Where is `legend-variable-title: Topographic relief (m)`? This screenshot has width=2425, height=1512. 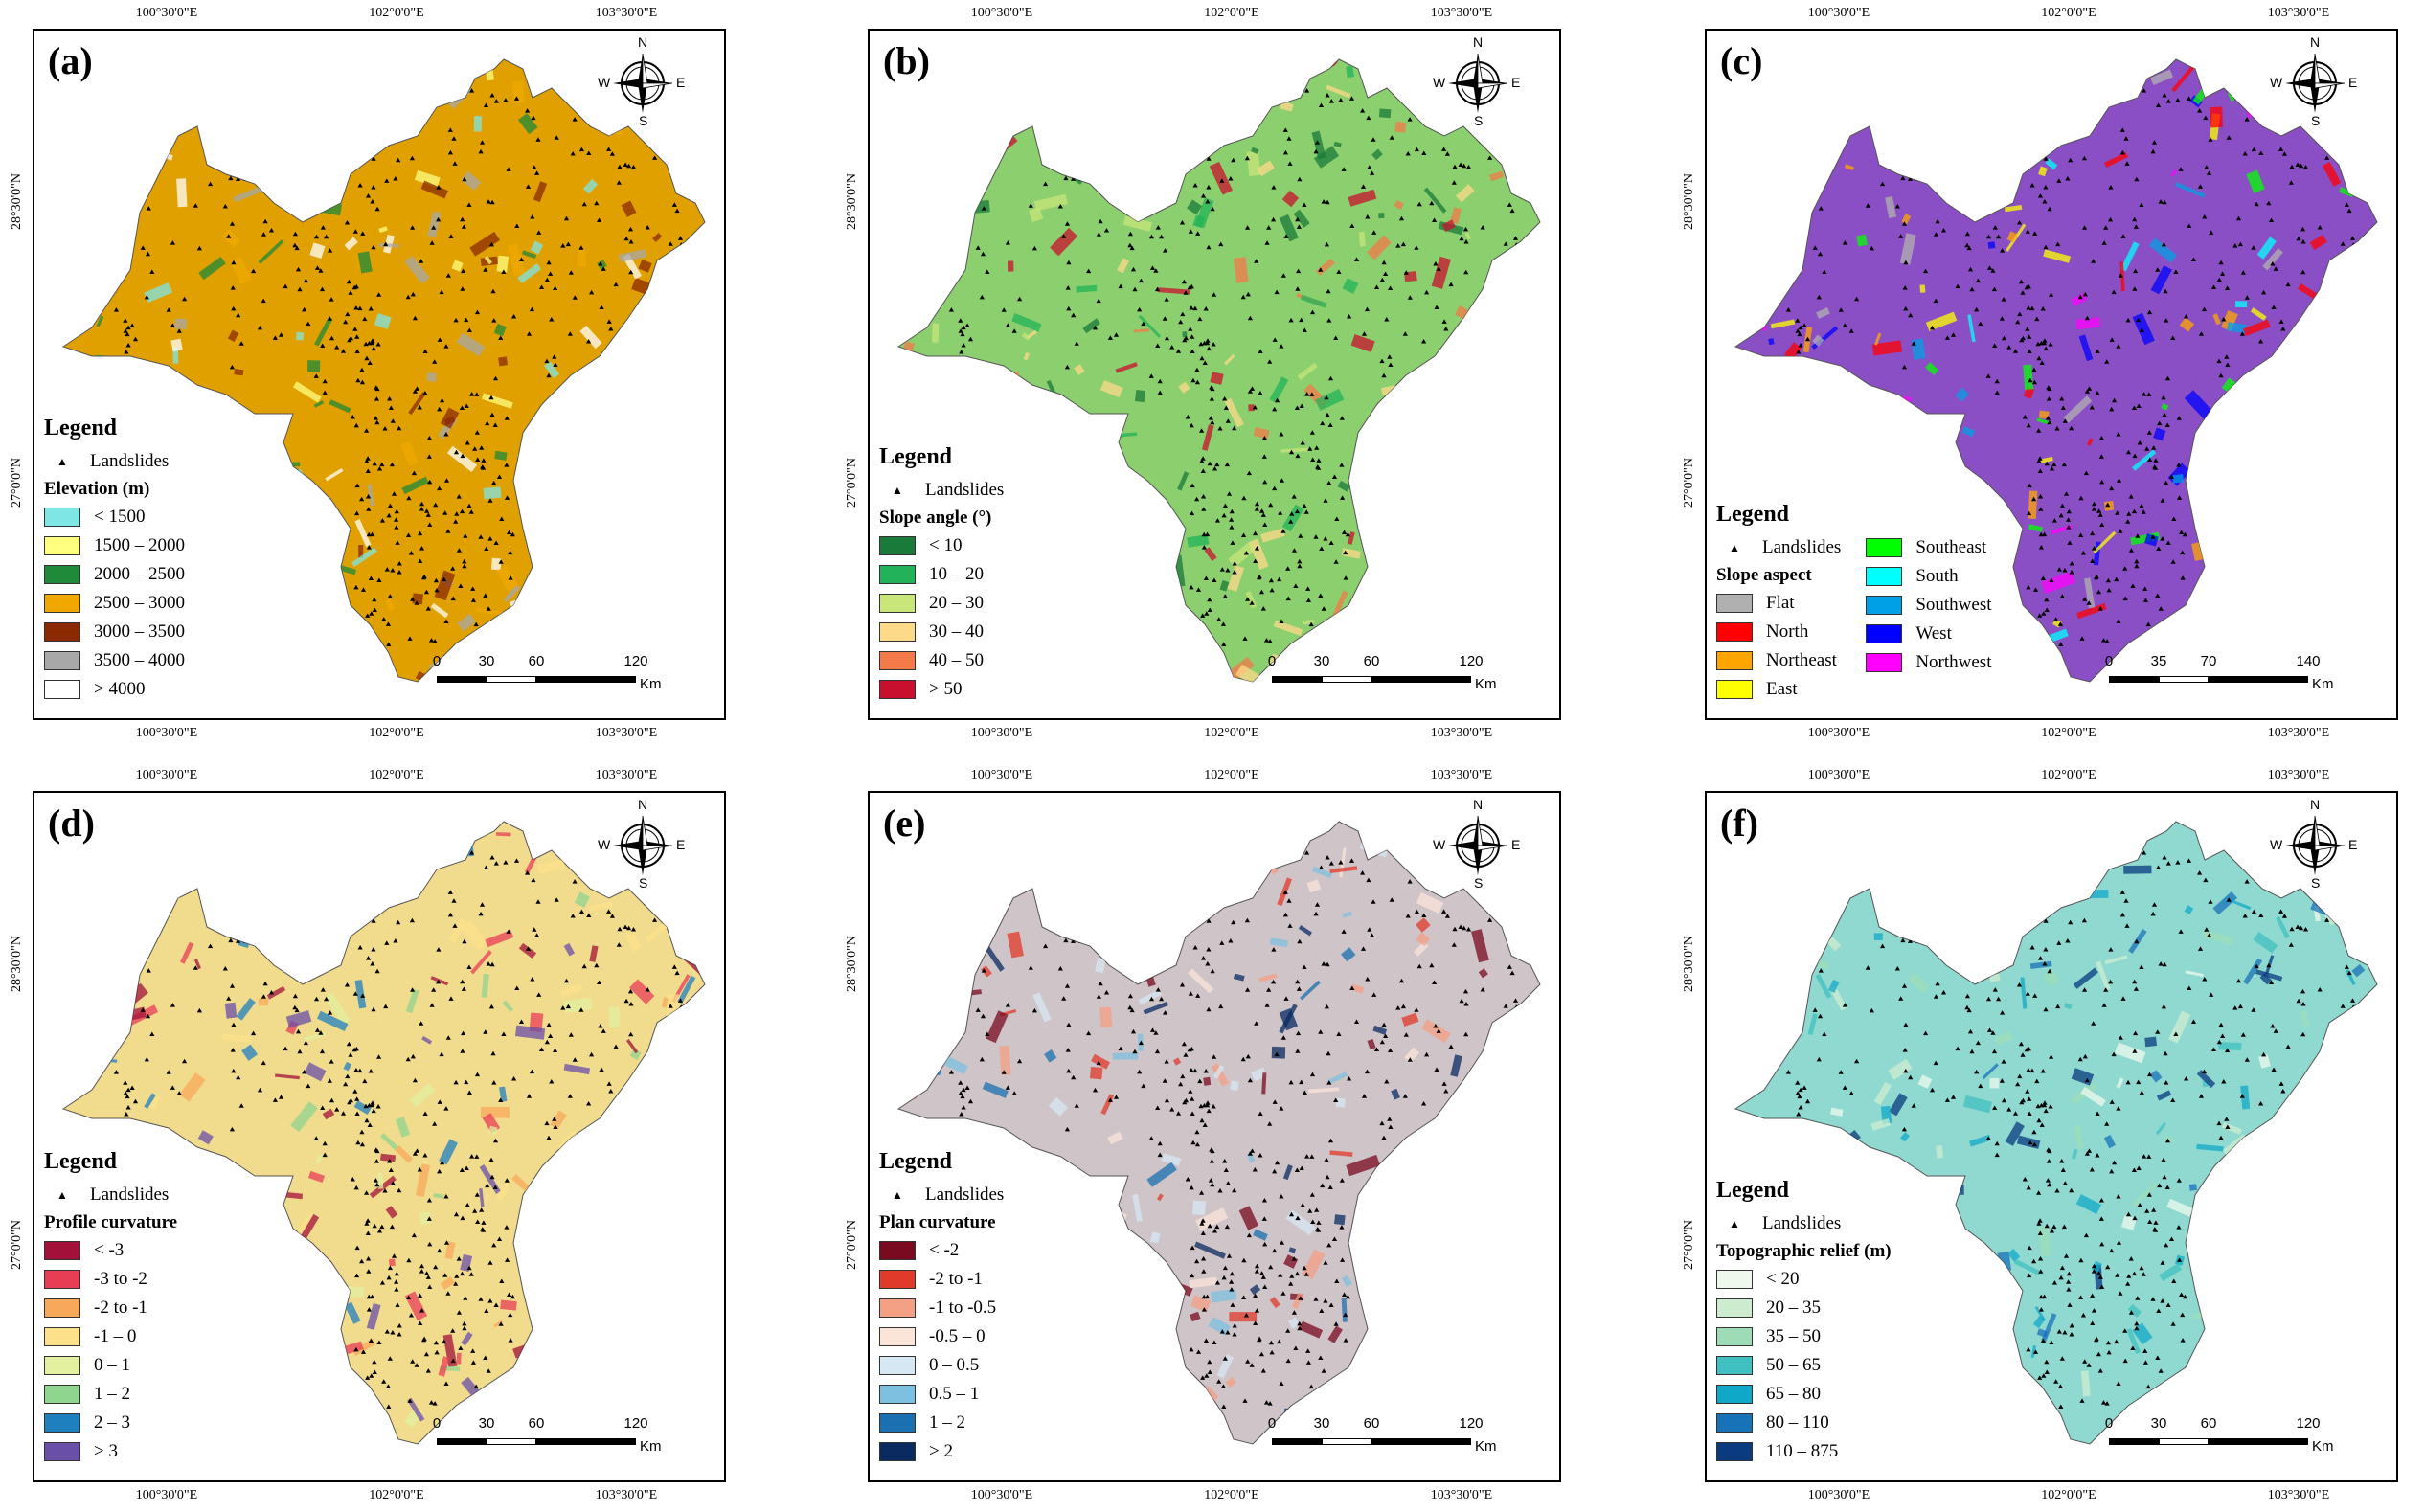 legend-variable-title: Topographic relief (m) is located at coordinates (1804, 1251).